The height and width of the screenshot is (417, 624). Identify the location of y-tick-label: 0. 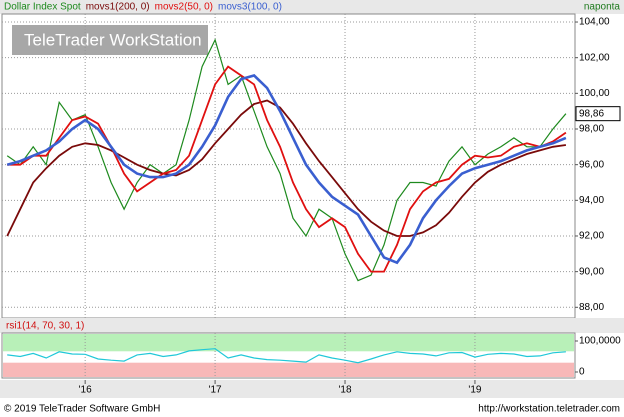
(582, 372).